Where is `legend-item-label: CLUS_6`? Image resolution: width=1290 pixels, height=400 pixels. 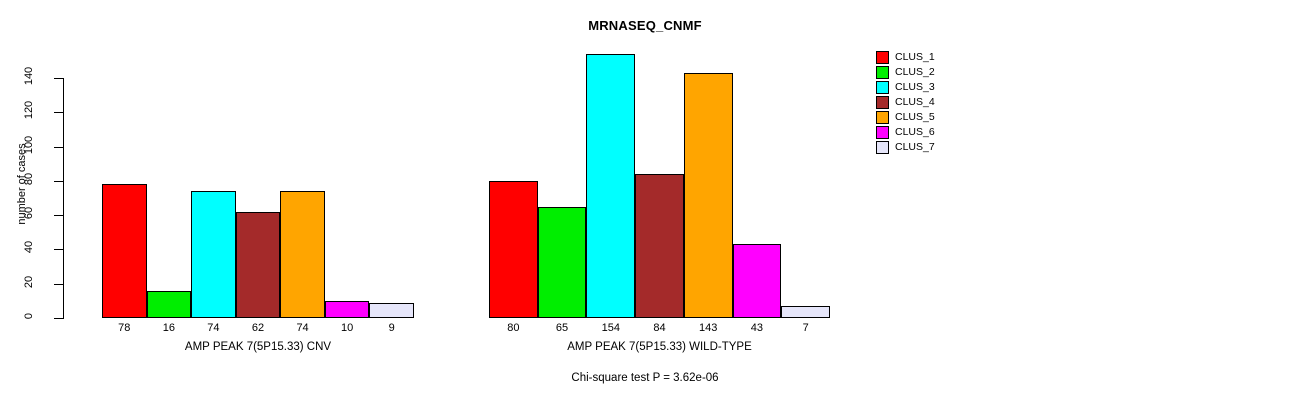 legend-item-label: CLUS_6 is located at coordinates (915, 132).